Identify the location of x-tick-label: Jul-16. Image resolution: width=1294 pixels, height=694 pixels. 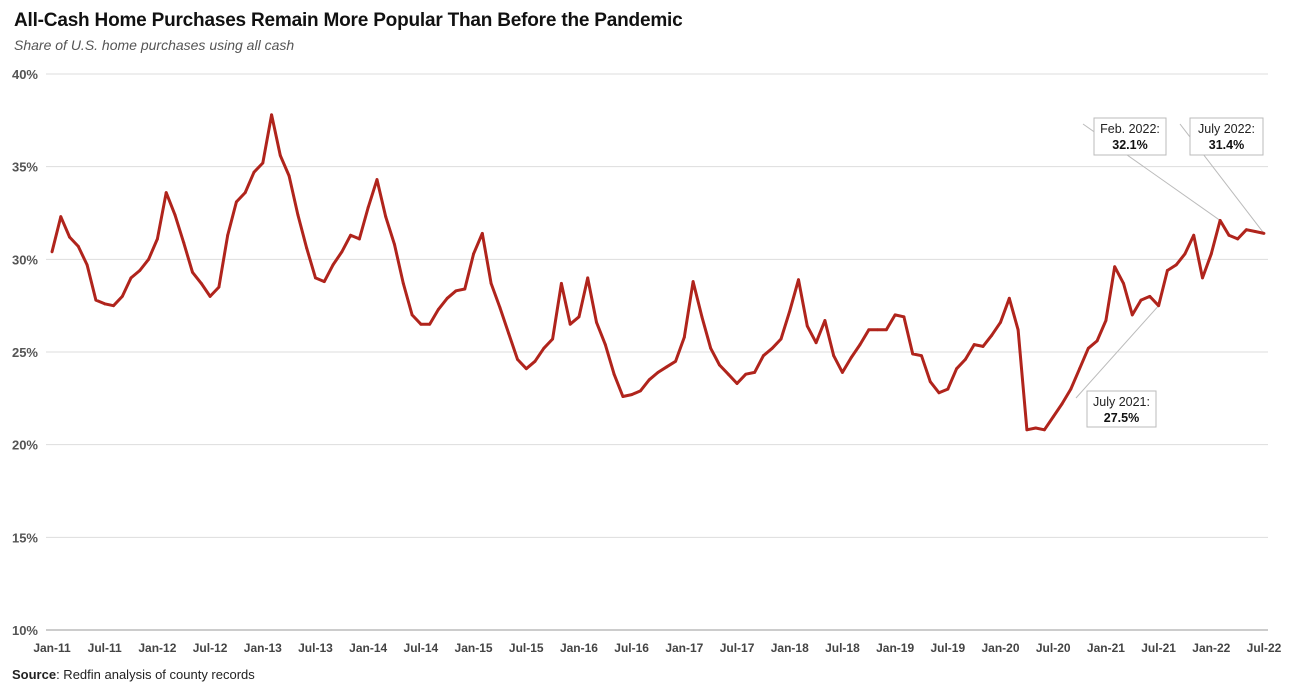
(631, 648).